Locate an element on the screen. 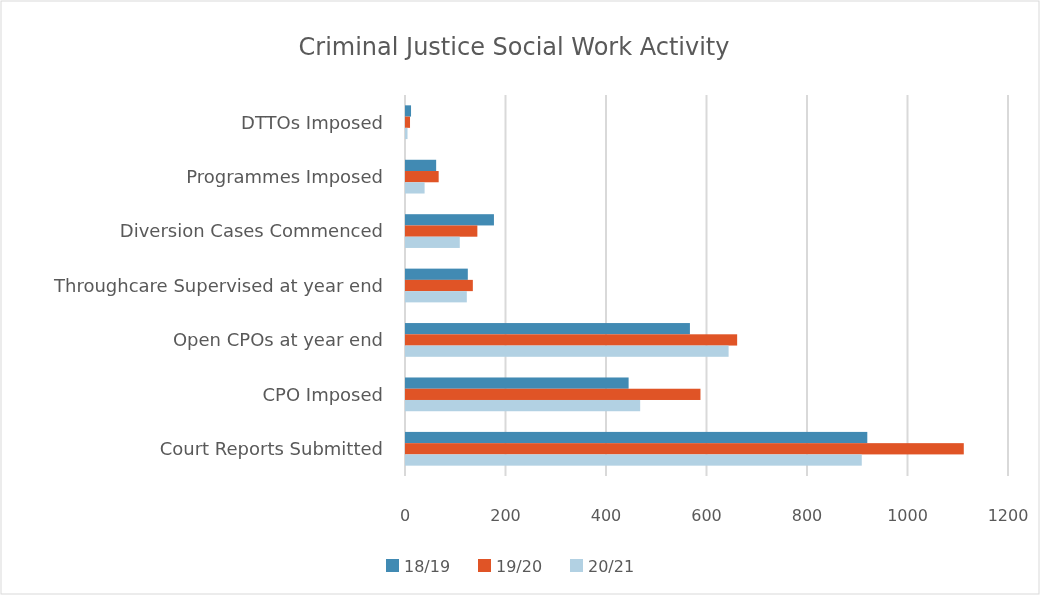 This screenshot has height=601, width=1048. y-tick-label: Open CPOs at year end is located at coordinates (277, 340).